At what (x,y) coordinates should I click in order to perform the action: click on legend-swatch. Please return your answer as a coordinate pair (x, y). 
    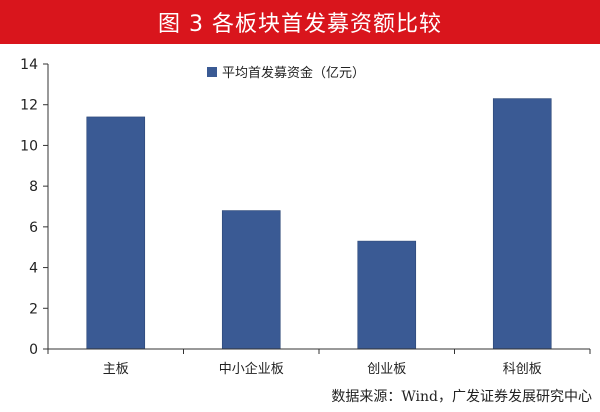
    Looking at the image, I should click on (212, 72).